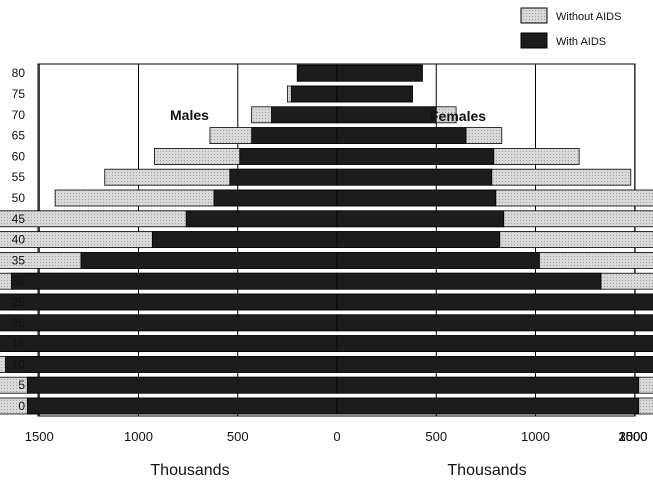 Image resolution: width=653 pixels, height=485 pixels. Describe the element at coordinates (19, 136) in the screenshot. I see `y-tick-label: 65` at that location.